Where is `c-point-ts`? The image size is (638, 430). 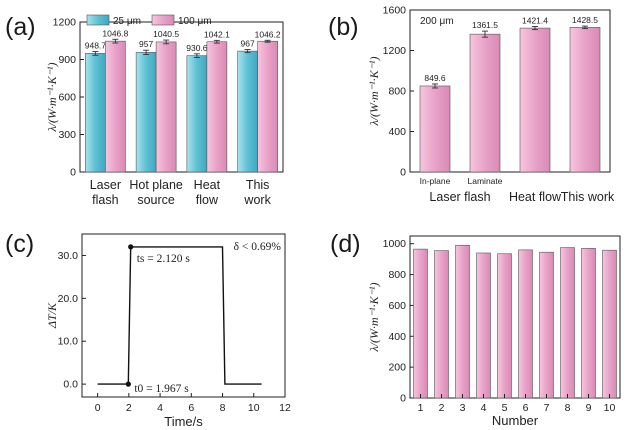
c-point-ts is located at coordinates (131, 247).